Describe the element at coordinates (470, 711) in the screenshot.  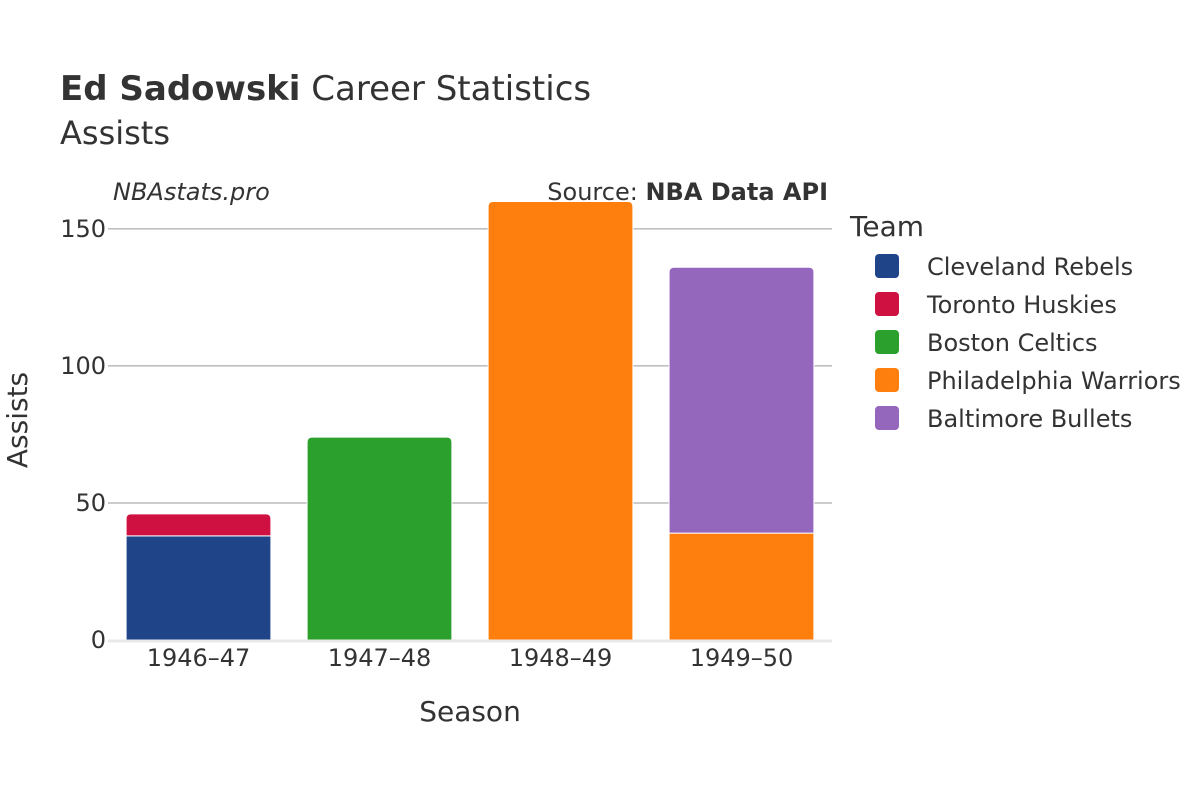
I see `x-axis-title: Season` at that location.